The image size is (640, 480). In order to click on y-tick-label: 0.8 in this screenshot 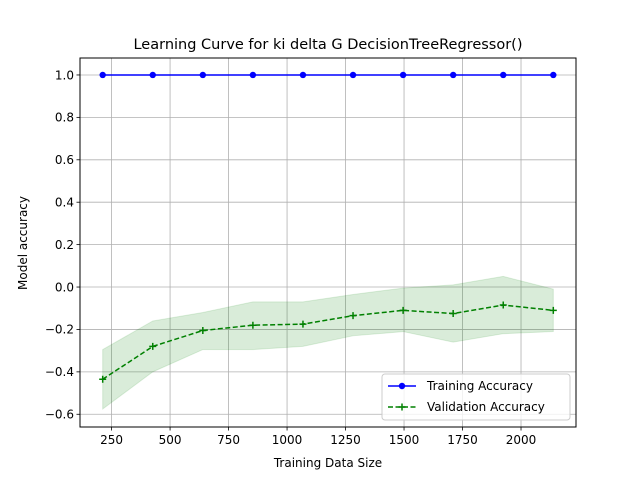, I will do `click(64, 118)`.